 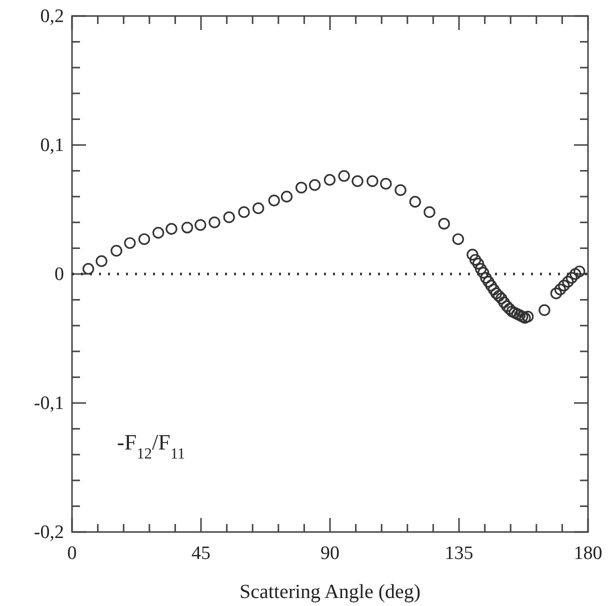 I want to click on y-tick-label: 0, so click(x=59, y=275).